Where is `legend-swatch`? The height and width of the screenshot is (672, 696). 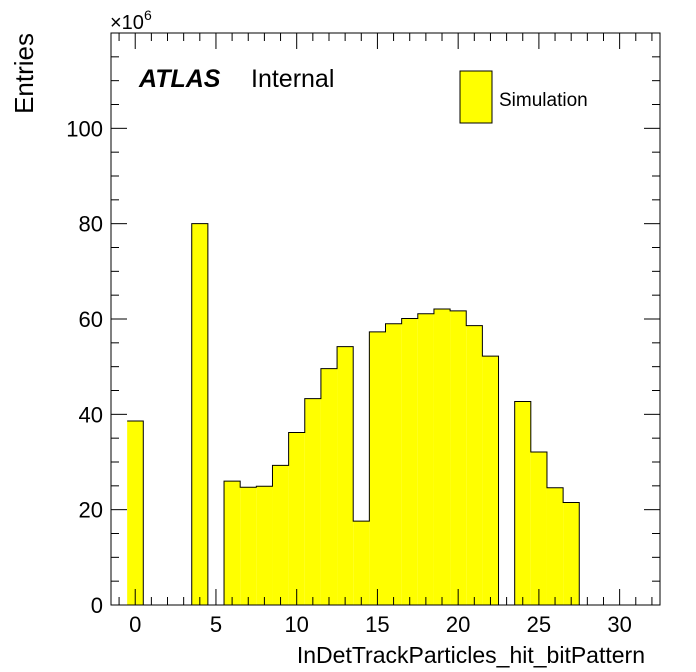
legend-swatch is located at coordinates (476, 97).